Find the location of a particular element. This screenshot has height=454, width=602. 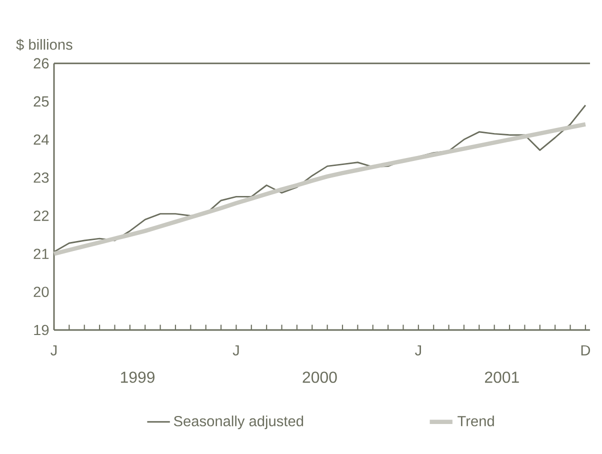

y-tick-label: 22 is located at coordinates (41, 215).